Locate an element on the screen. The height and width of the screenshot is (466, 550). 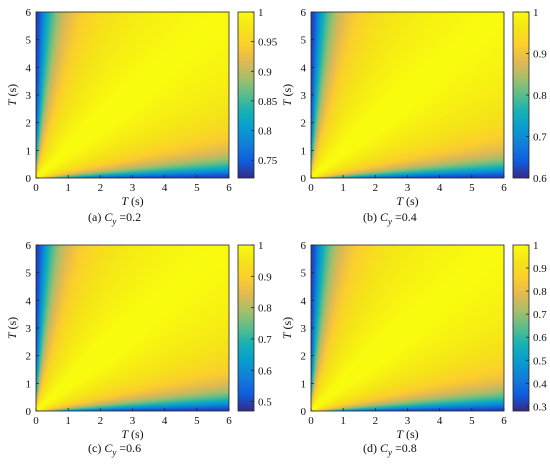
caption-prefix: (c) is located at coordinates (96, 448).